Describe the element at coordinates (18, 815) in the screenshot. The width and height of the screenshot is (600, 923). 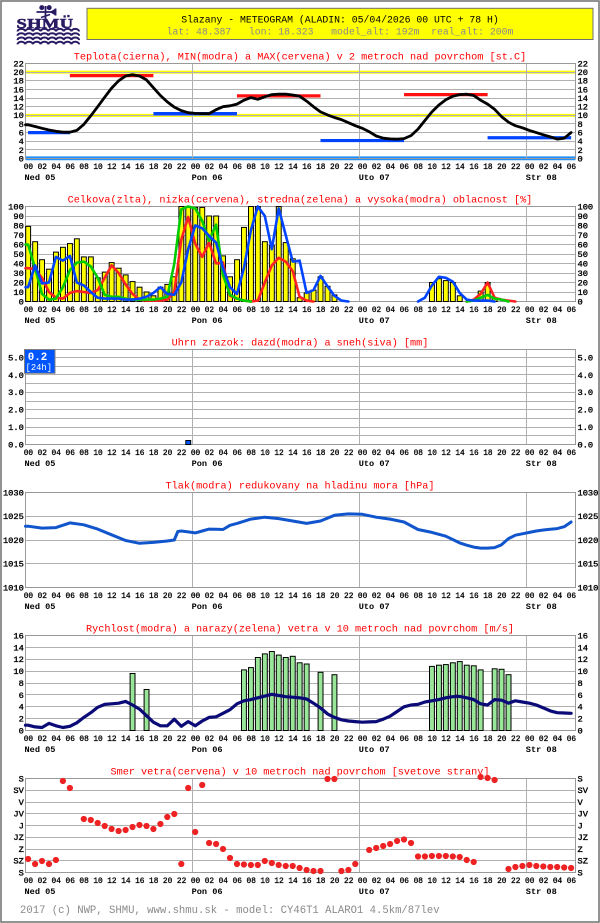
I see `svg-text: JV` at that location.